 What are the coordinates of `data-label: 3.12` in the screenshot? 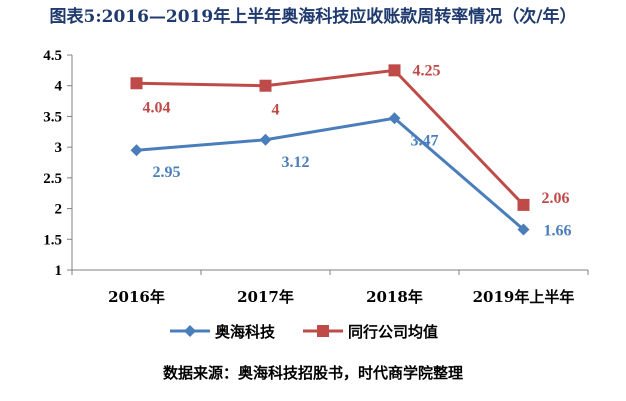 It's located at (296, 162).